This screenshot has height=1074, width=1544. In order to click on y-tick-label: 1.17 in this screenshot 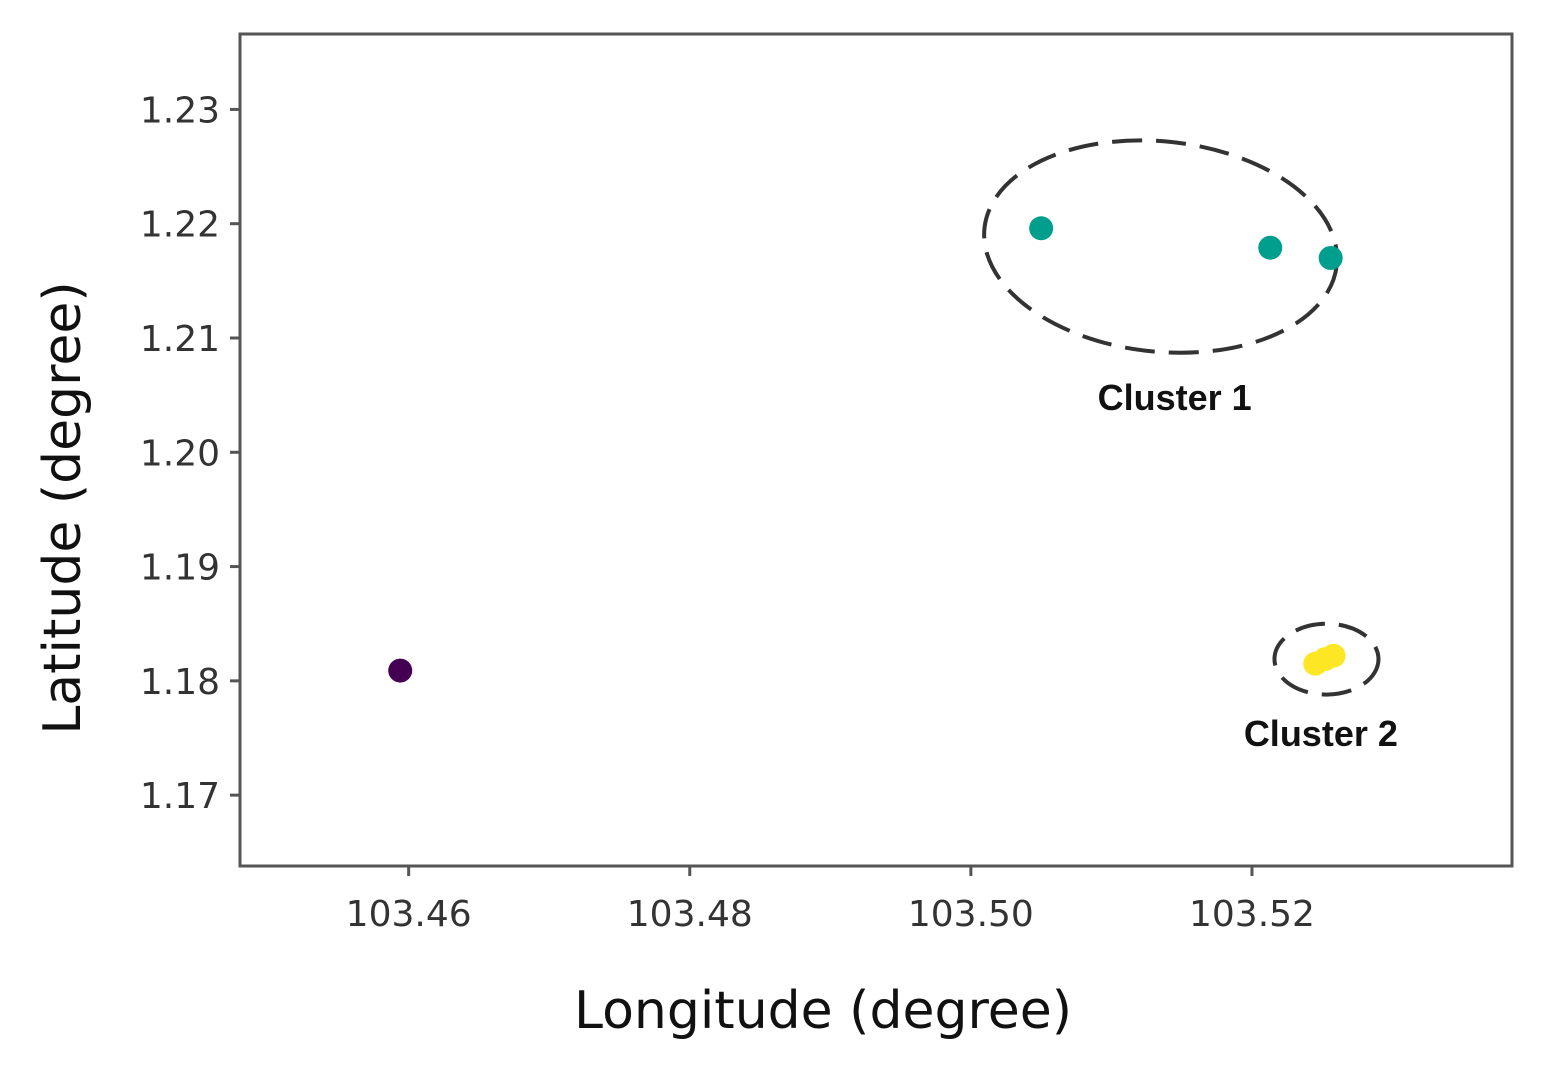, I will do `click(180, 796)`.